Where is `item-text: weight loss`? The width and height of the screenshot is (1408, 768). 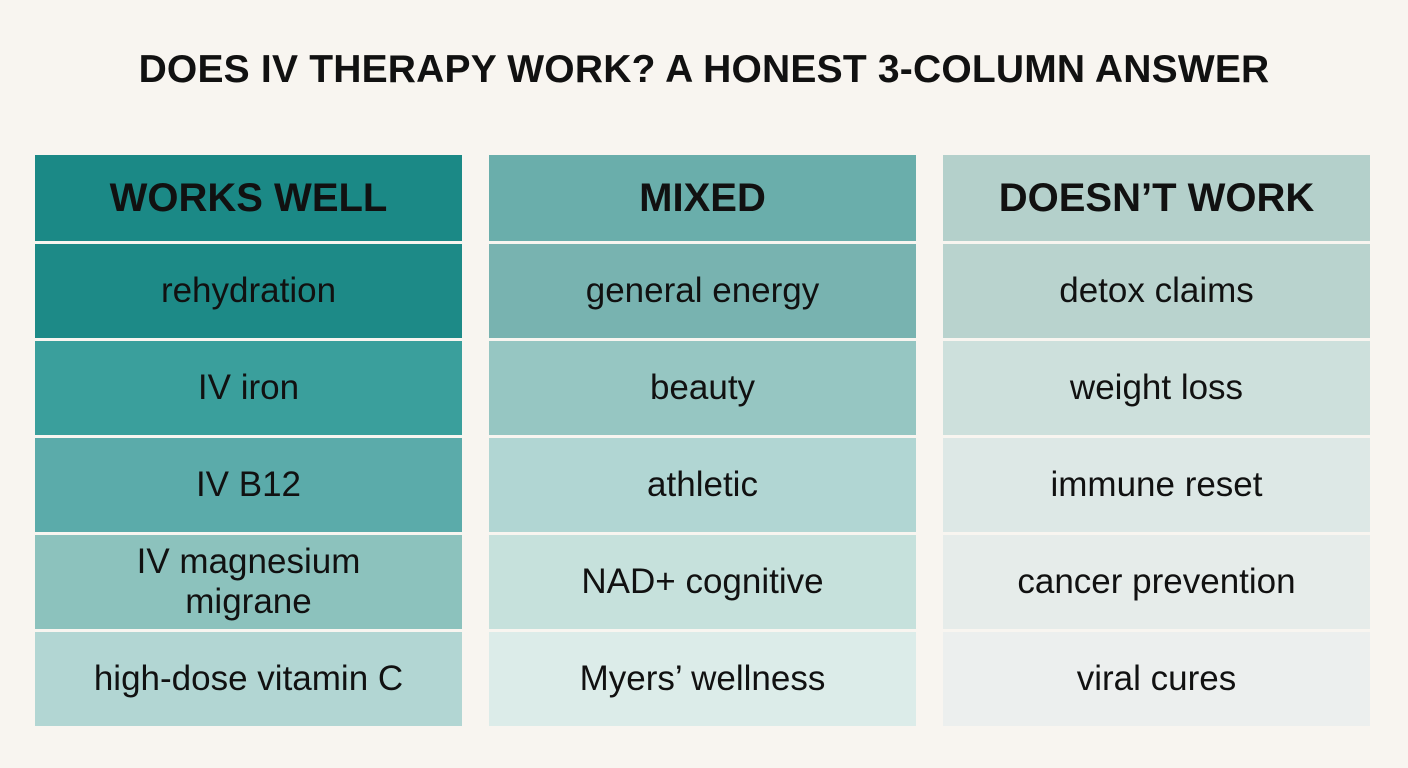
item-text: weight loss is located at coordinates (1156, 387).